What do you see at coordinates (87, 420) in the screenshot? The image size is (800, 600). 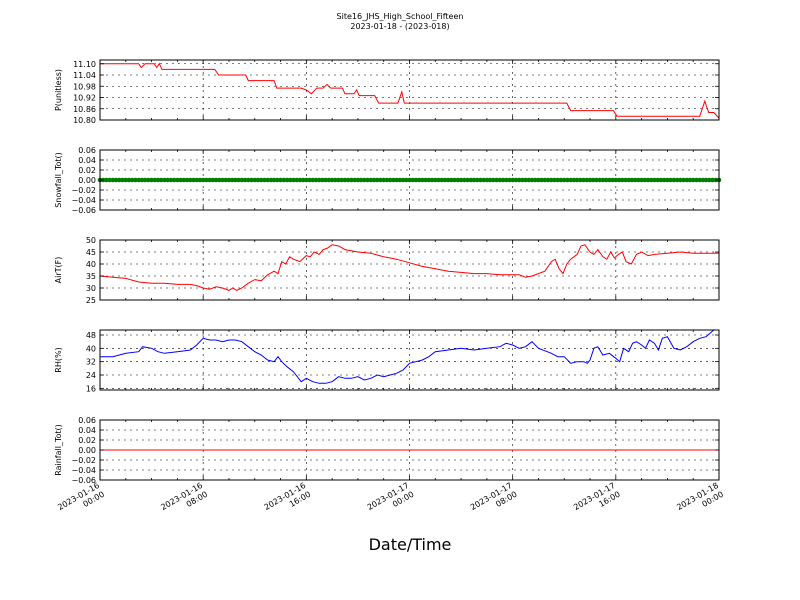 I see `y-tick-label: 0.06` at bounding box center [87, 420].